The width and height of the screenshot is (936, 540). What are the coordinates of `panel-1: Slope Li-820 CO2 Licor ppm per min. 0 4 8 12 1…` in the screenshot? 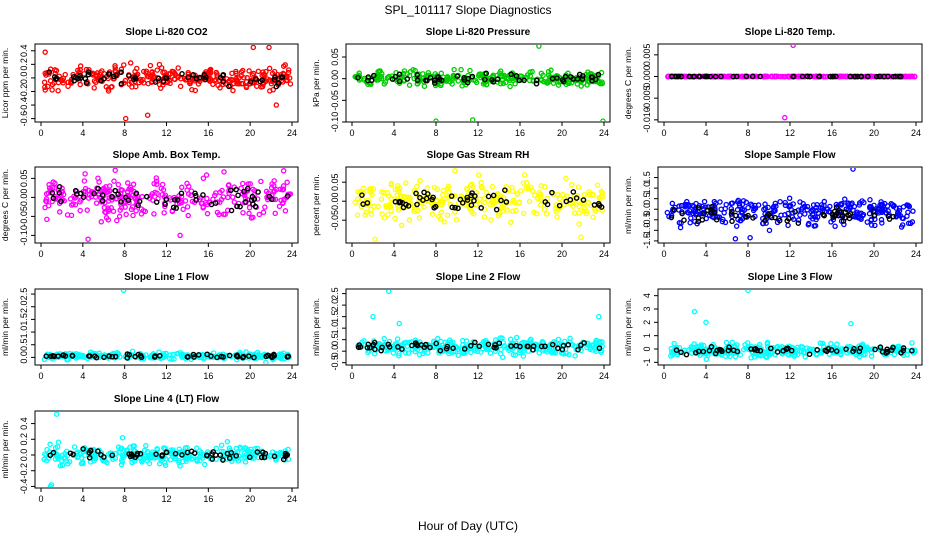 It's located at (149, 82).